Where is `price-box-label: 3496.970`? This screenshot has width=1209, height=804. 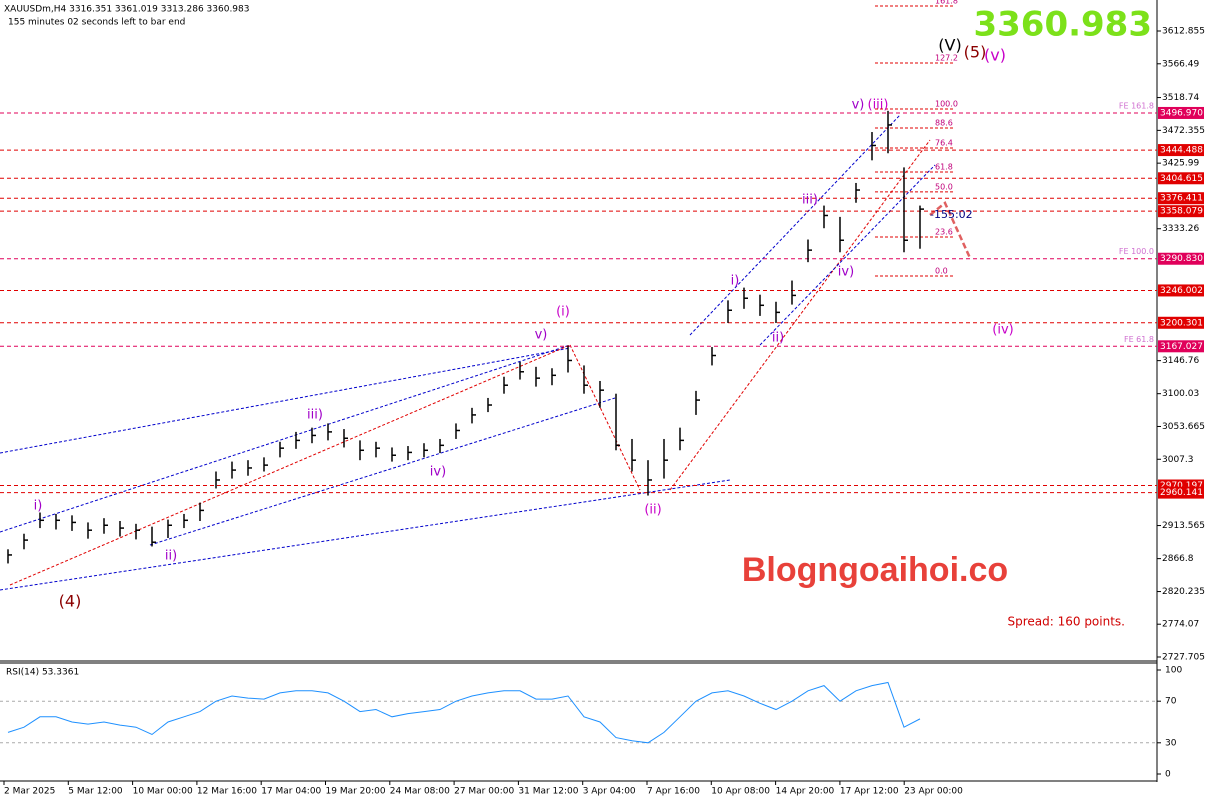
price-box-label: 3496.970 is located at coordinates (1181, 113).